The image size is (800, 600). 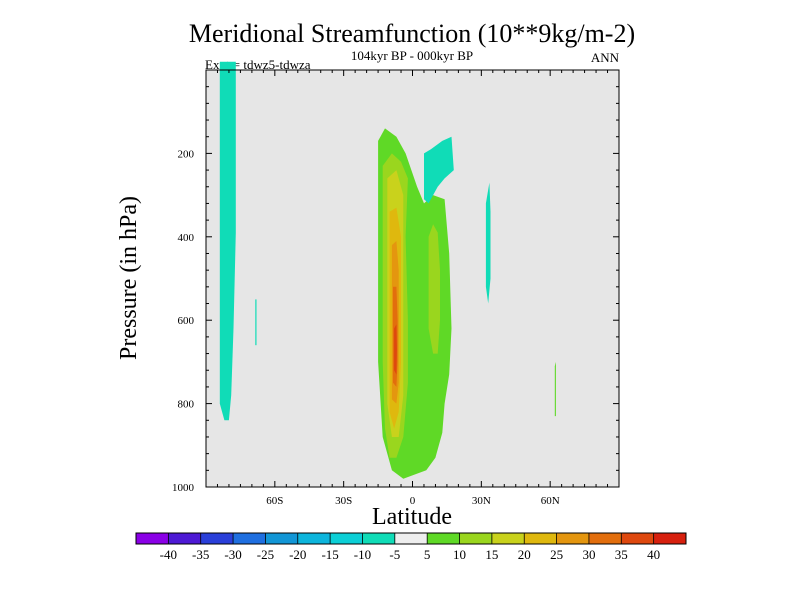 What do you see at coordinates (411, 547) in the screenshot?
I see `colorbar: -40 -35 -30 -25 -20 -15 -10 -5 5 10 15 20 25 30 35 40` at bounding box center [411, 547].